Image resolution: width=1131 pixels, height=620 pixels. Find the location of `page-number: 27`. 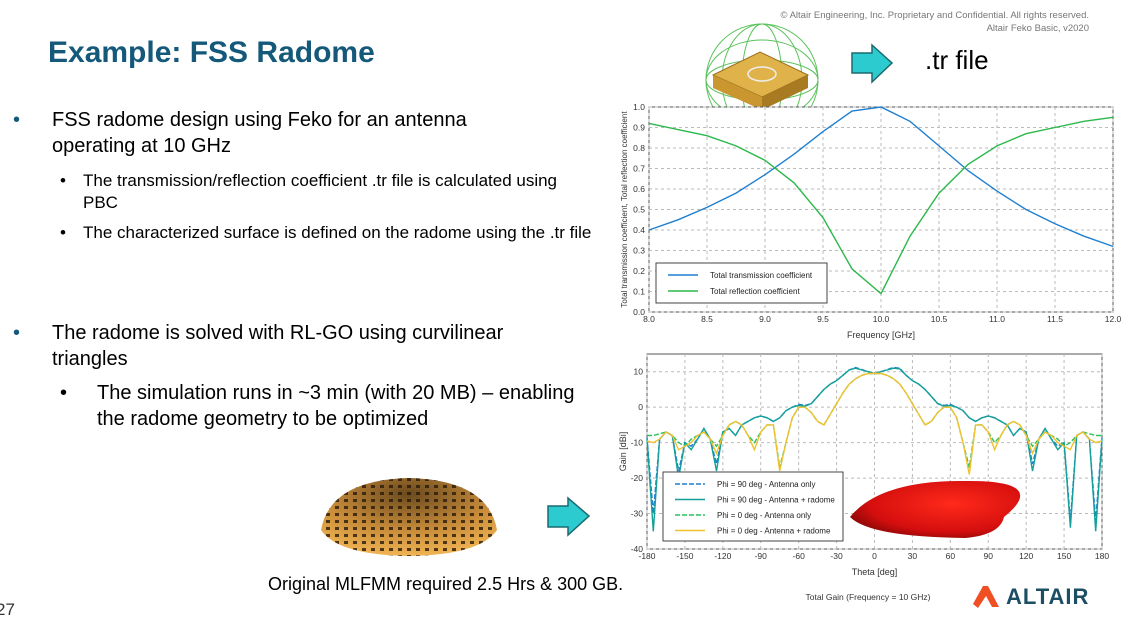

page-number: 27 is located at coordinates (7, 609).